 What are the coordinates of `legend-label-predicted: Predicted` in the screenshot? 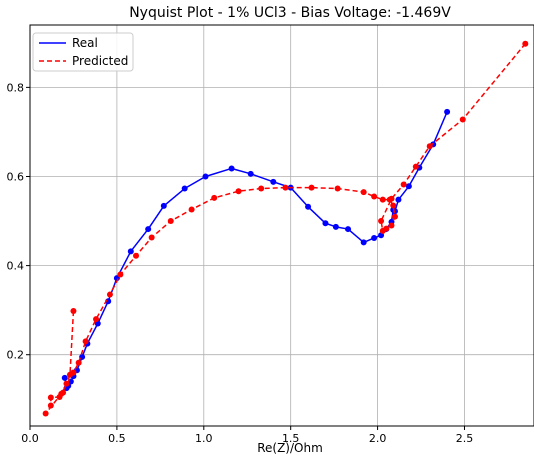 It's located at (100, 61).